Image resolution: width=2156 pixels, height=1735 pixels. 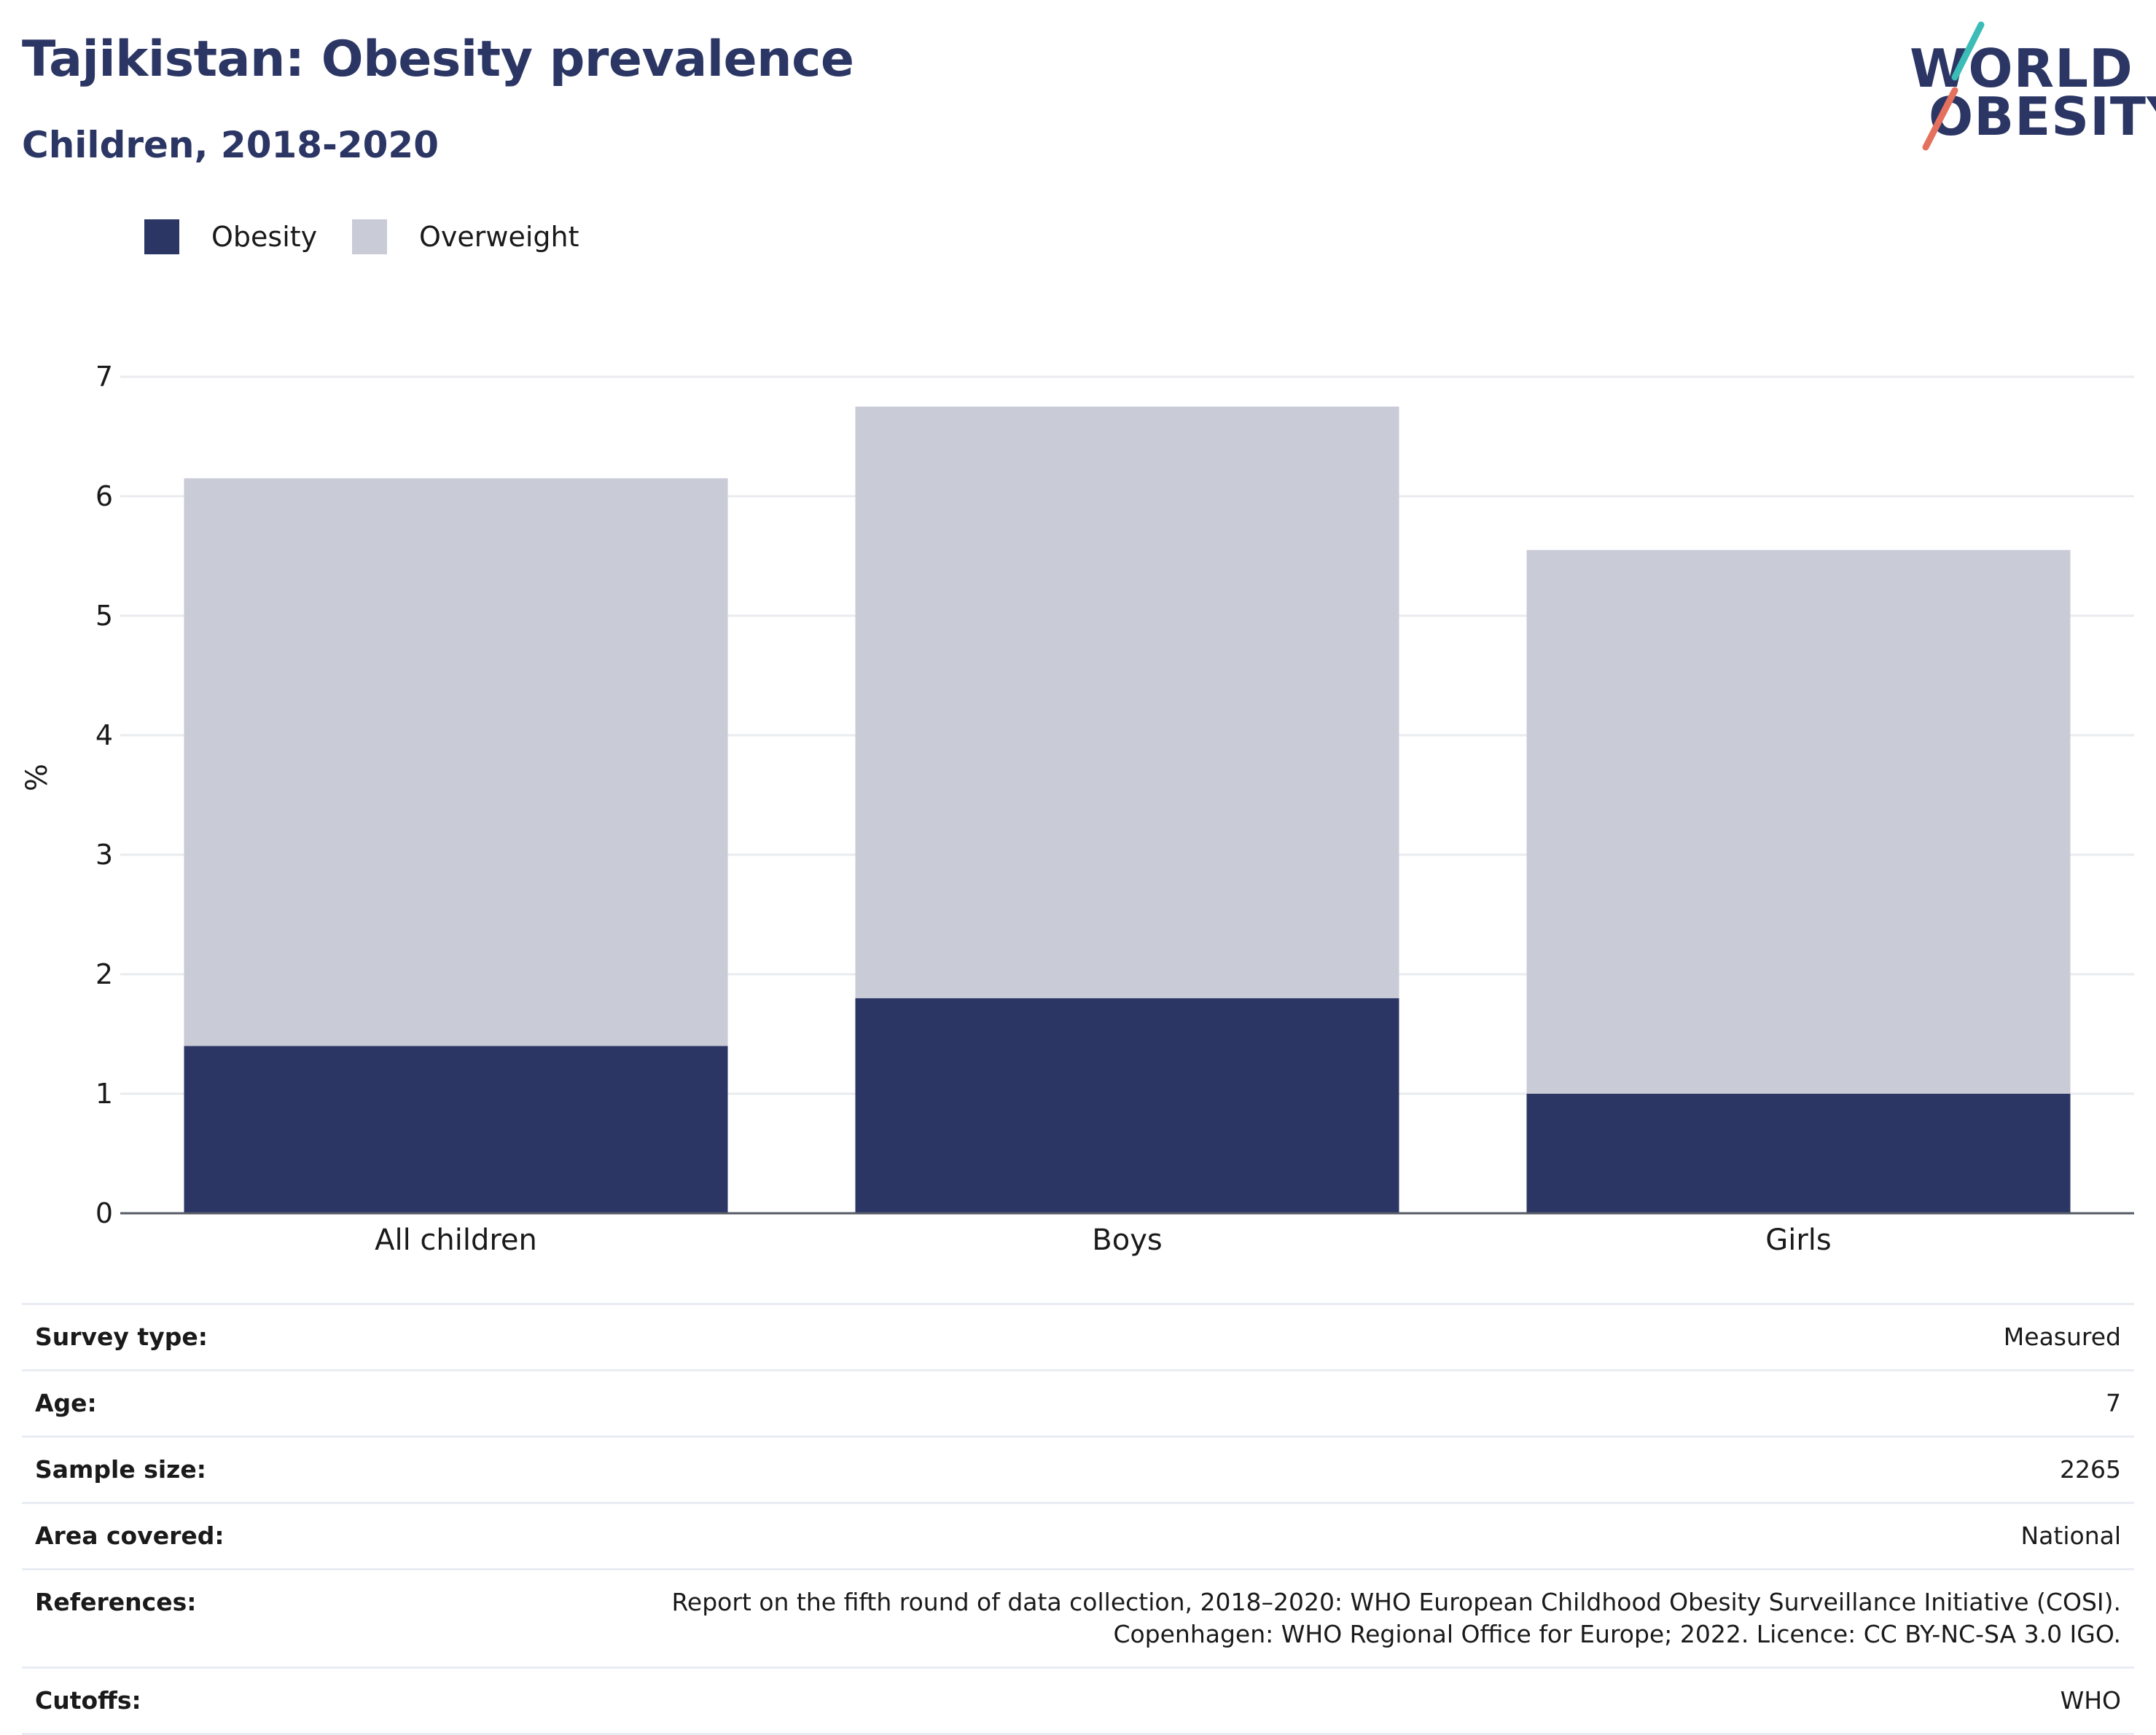 I want to click on y-tick-label: 1, so click(x=104, y=1094).